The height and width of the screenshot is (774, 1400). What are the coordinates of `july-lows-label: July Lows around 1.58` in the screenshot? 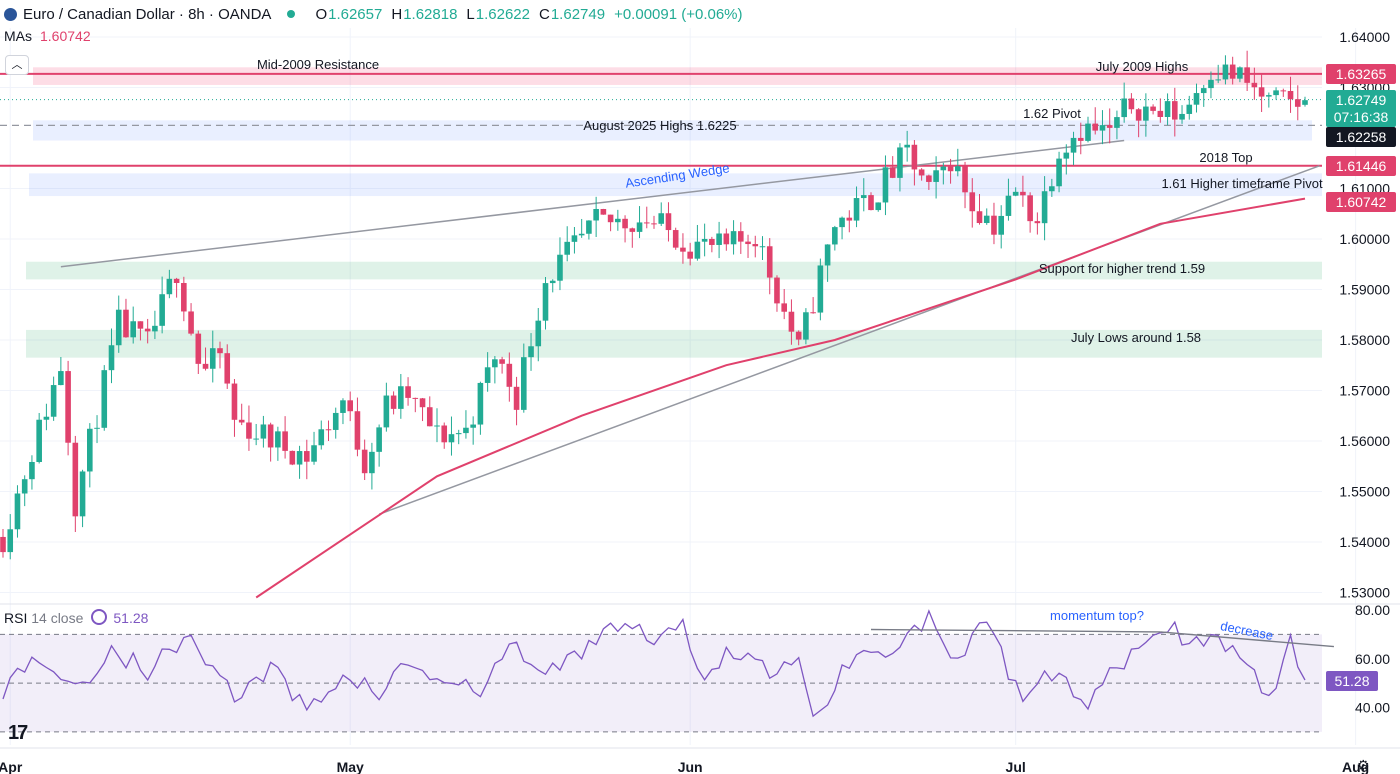 It's located at (1136, 337).